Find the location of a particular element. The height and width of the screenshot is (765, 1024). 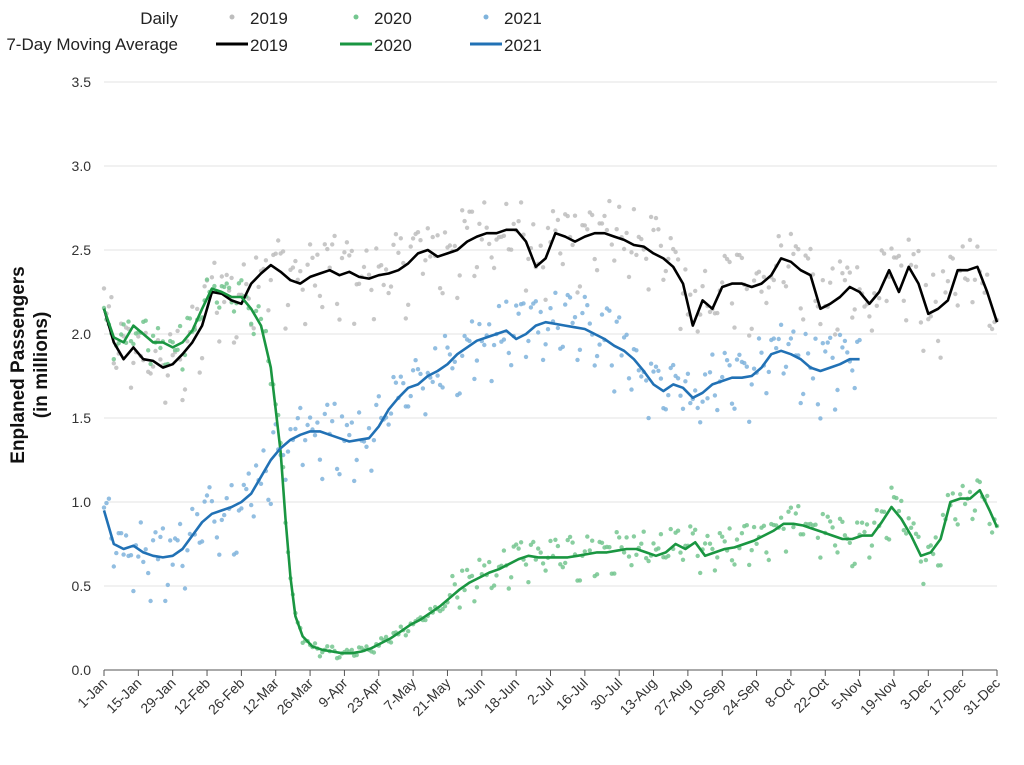

y-tick-label: 3.5 is located at coordinates (82, 82).